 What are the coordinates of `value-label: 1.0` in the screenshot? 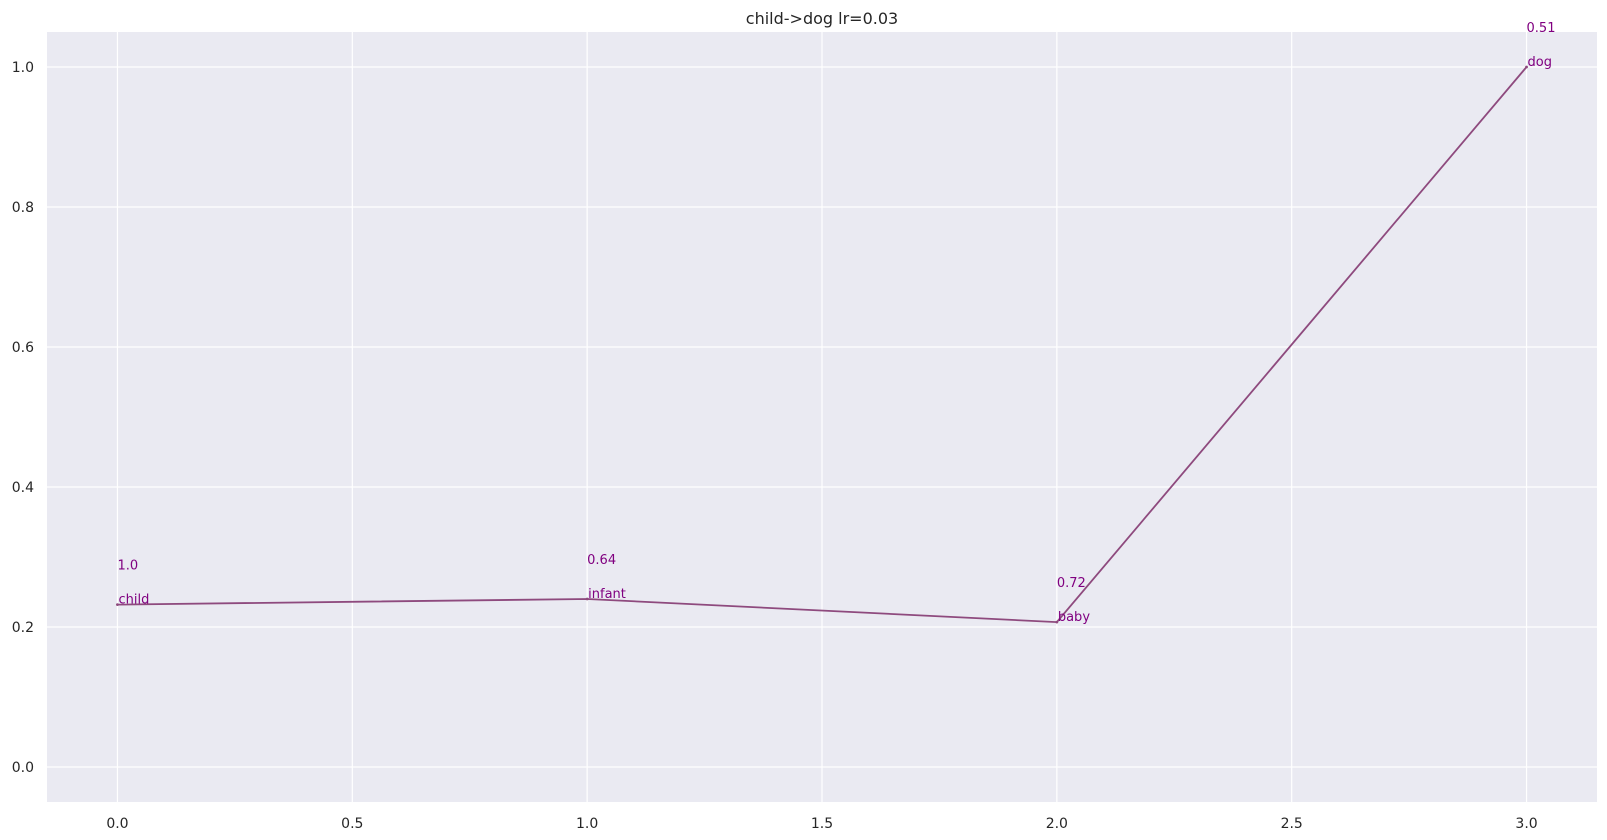 It's located at (127, 566).